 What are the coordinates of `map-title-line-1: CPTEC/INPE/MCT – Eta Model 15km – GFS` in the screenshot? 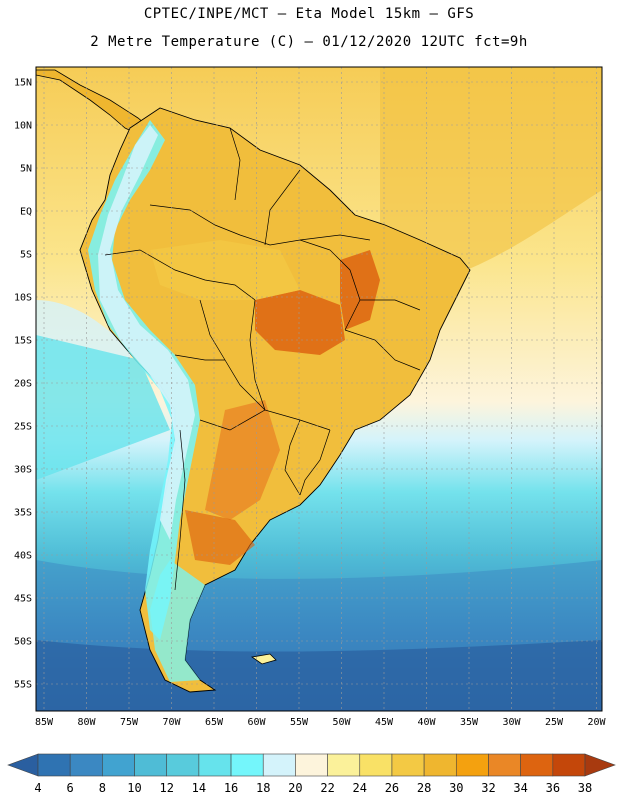 It's located at (309, 14).